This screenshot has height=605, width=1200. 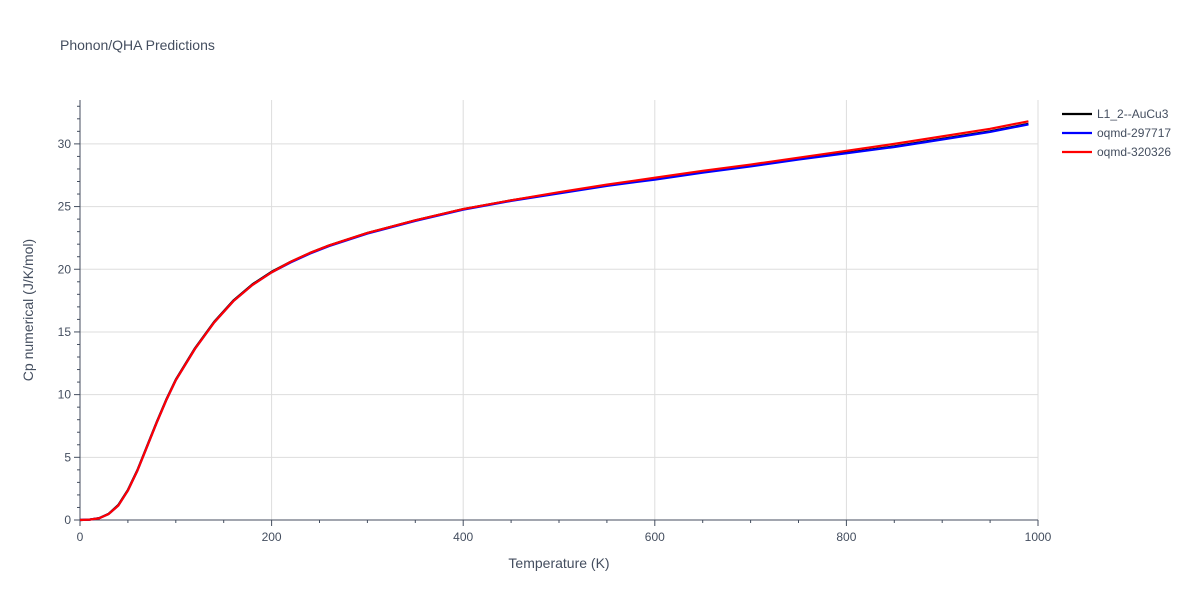 What do you see at coordinates (1134, 152) in the screenshot?
I see `legend-label: oqmd-320326` at bounding box center [1134, 152].